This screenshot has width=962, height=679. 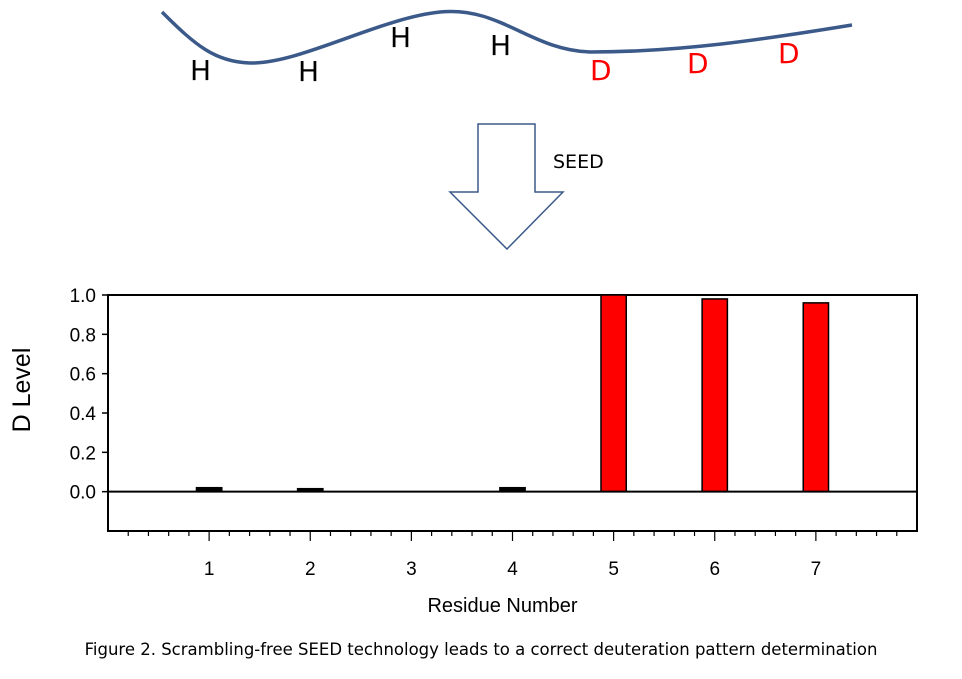 I want to click on y-tick-label: 1.0, so click(x=83, y=296).